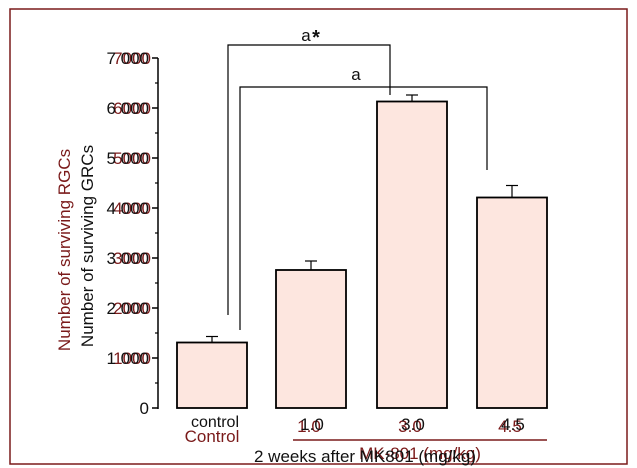 This screenshot has width=637, height=468. What do you see at coordinates (212, 436) in the screenshot?
I see `x-tick-label-overlay: Control` at bounding box center [212, 436].